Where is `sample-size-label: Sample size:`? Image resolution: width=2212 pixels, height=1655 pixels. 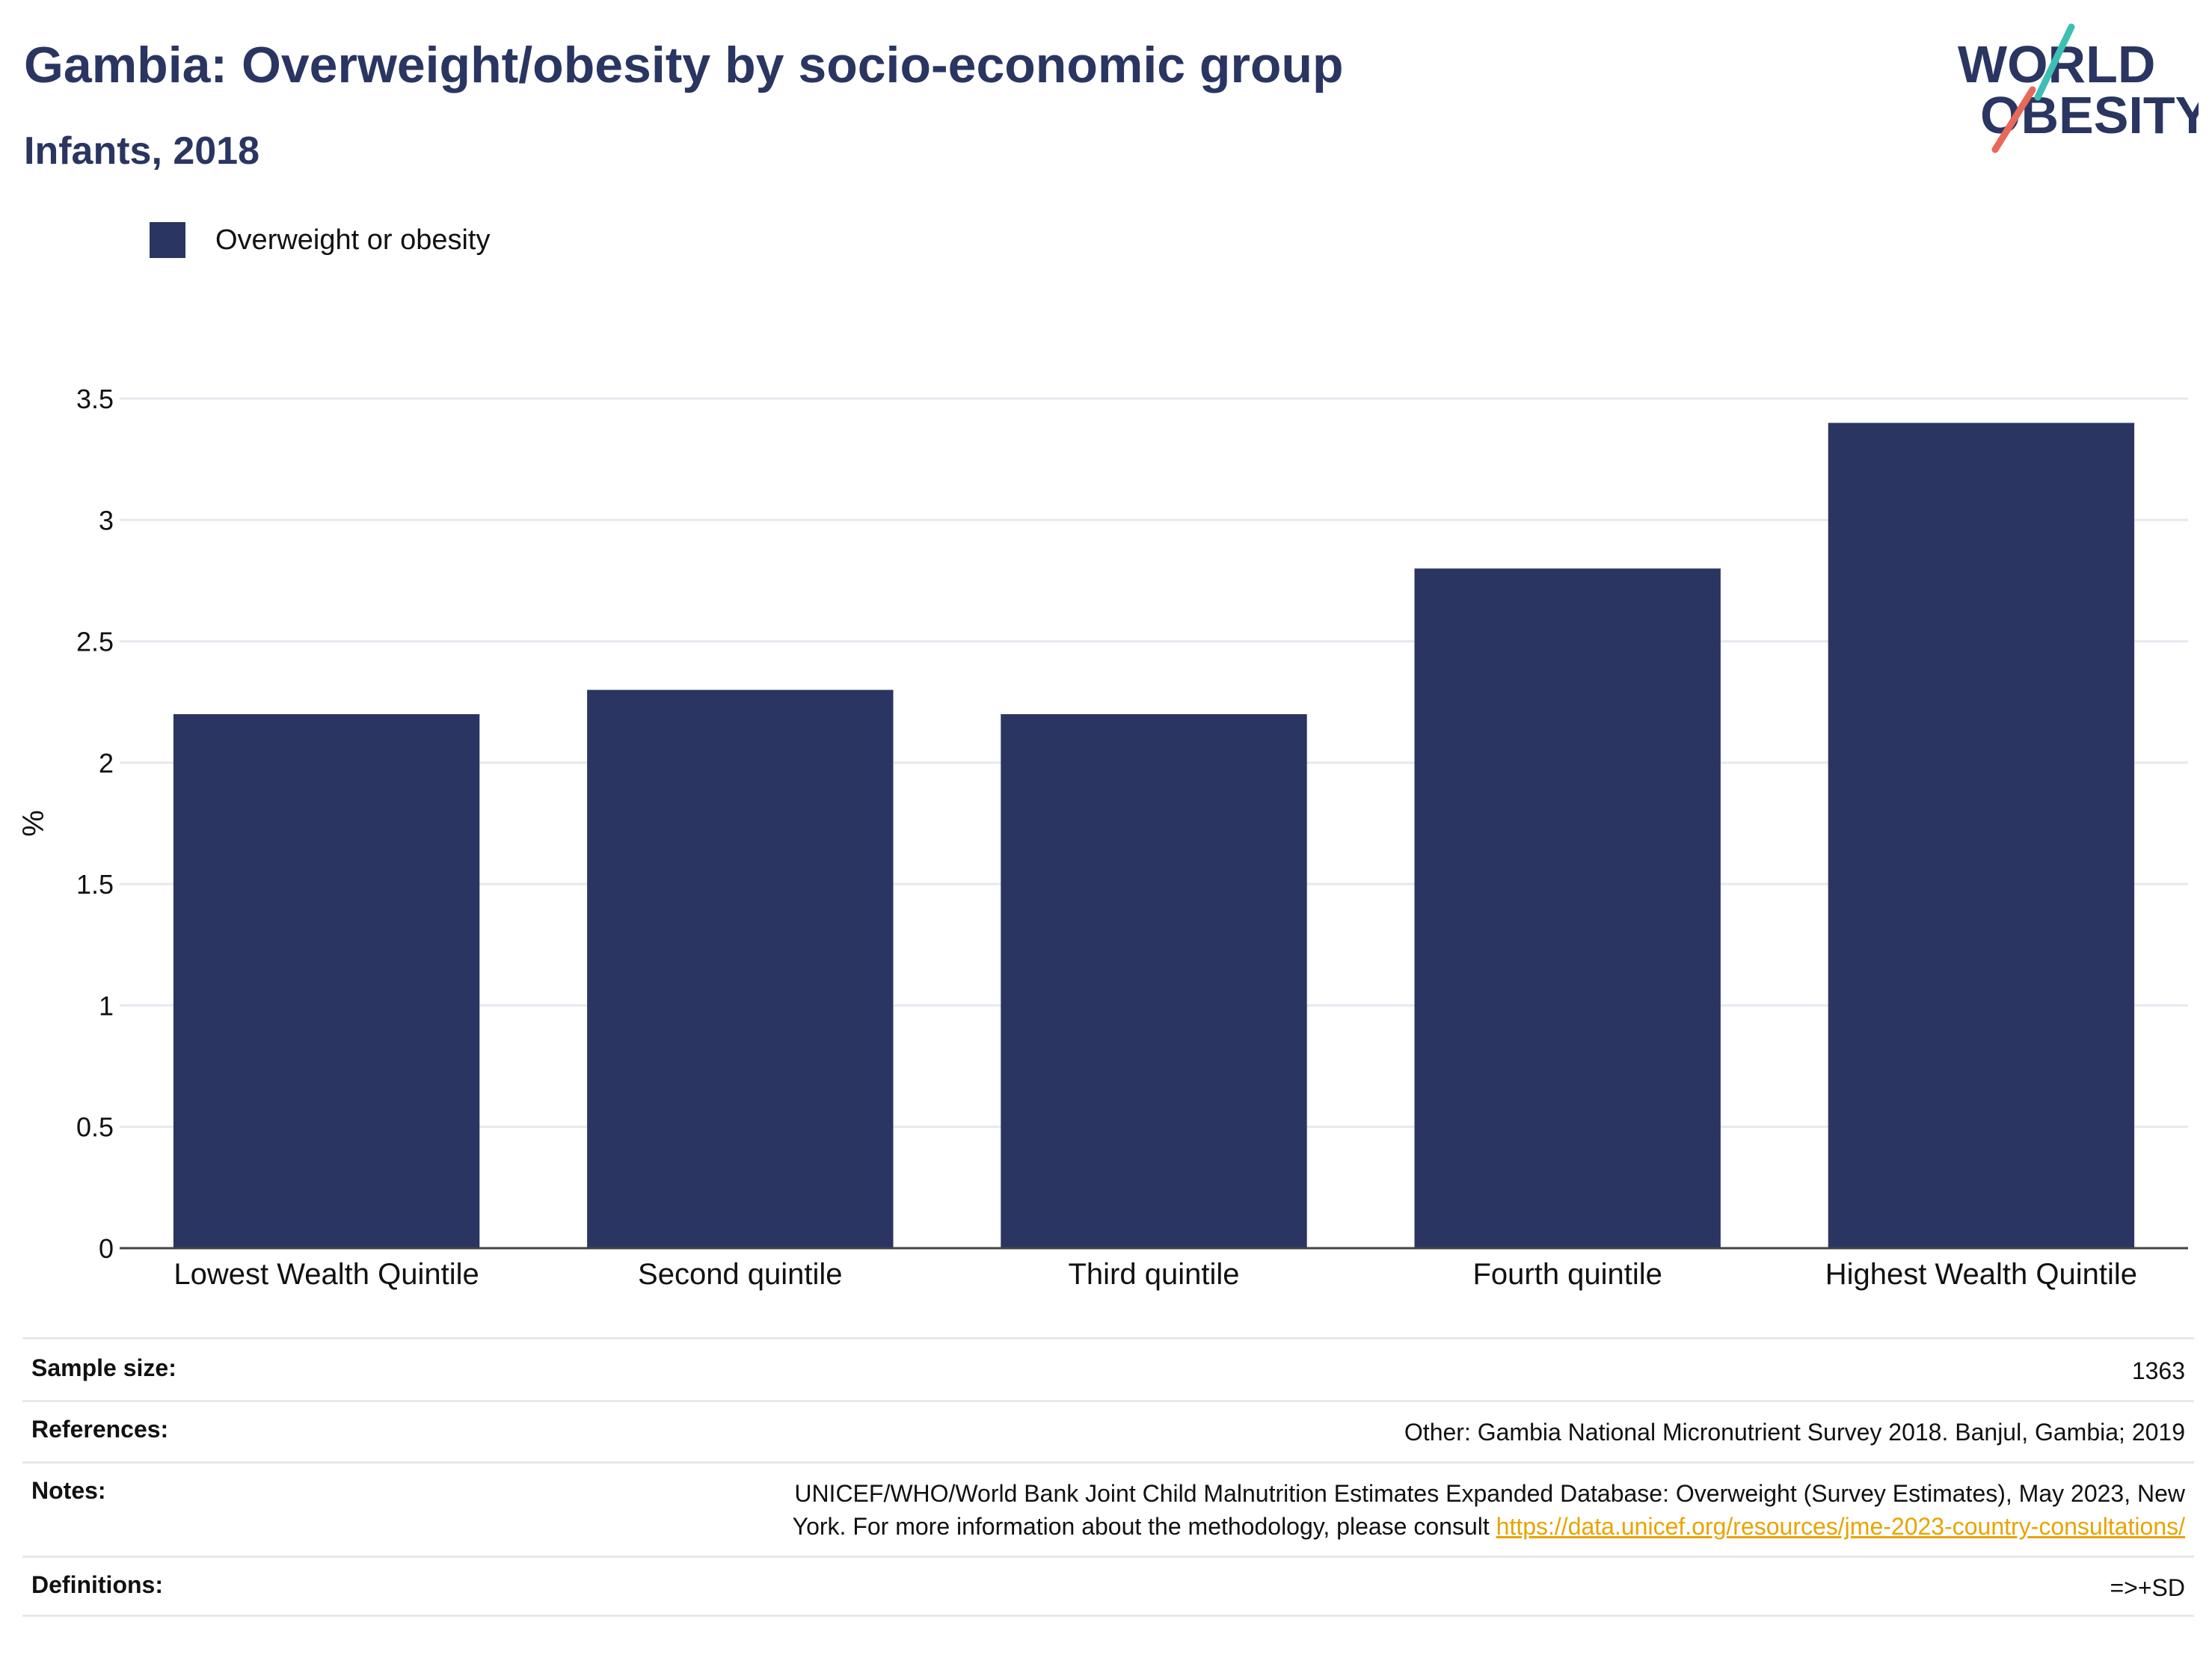
sample-size-label: Sample size: is located at coordinates (103, 1367).